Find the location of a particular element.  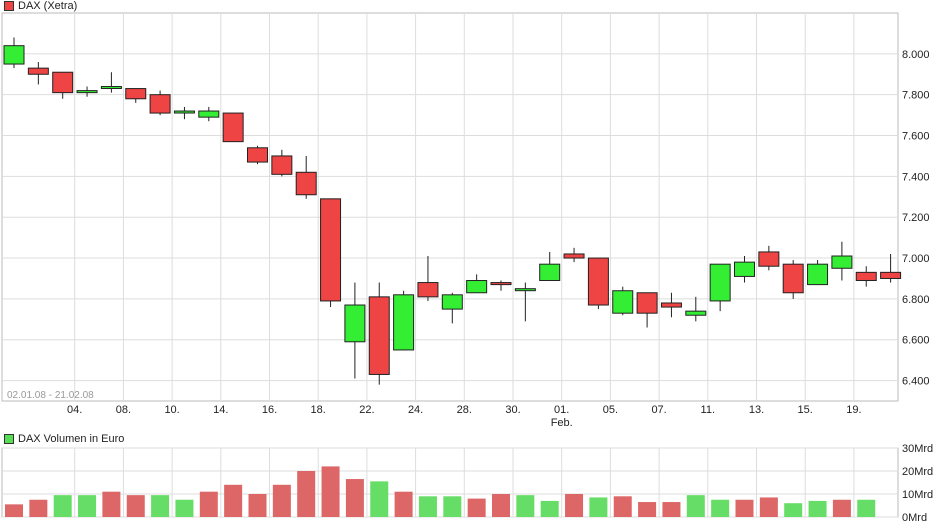

x-tick-label: 07. is located at coordinates (658, 410).